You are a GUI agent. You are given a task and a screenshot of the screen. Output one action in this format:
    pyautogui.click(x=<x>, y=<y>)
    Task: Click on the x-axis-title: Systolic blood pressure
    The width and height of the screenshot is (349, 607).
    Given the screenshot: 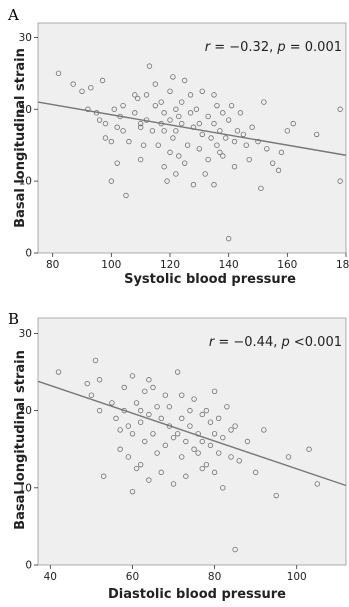 What is the action you would take?
    pyautogui.click(x=210, y=279)
    